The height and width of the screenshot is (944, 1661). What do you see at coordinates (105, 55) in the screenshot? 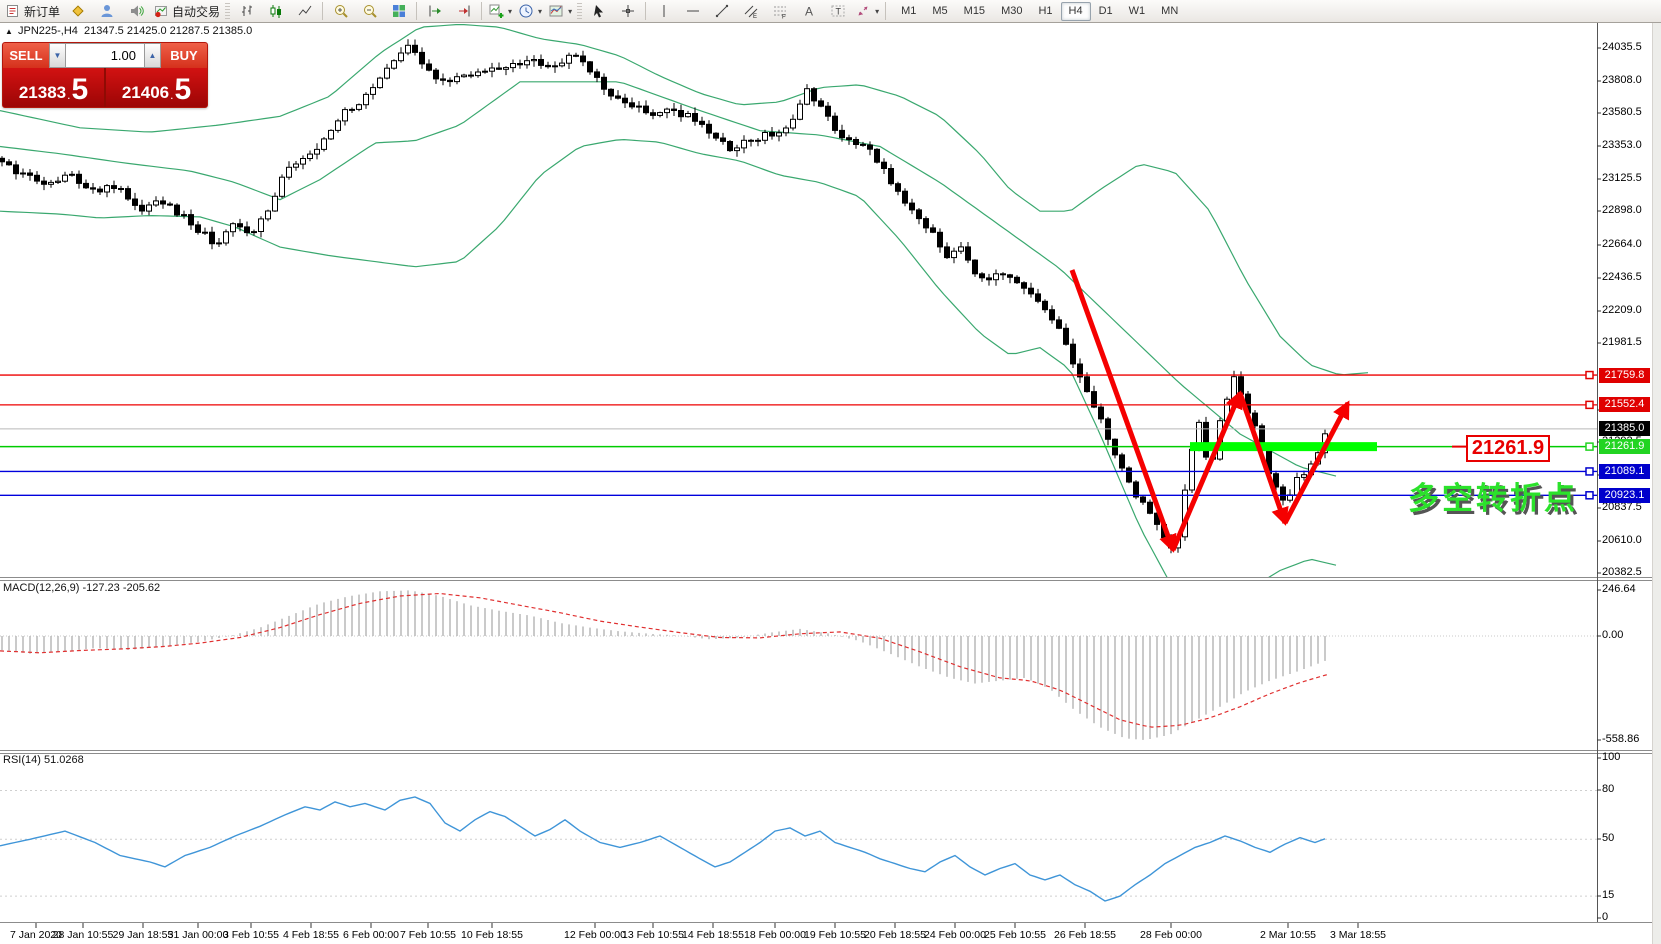
I see `volume-input: 1.00` at bounding box center [105, 55].